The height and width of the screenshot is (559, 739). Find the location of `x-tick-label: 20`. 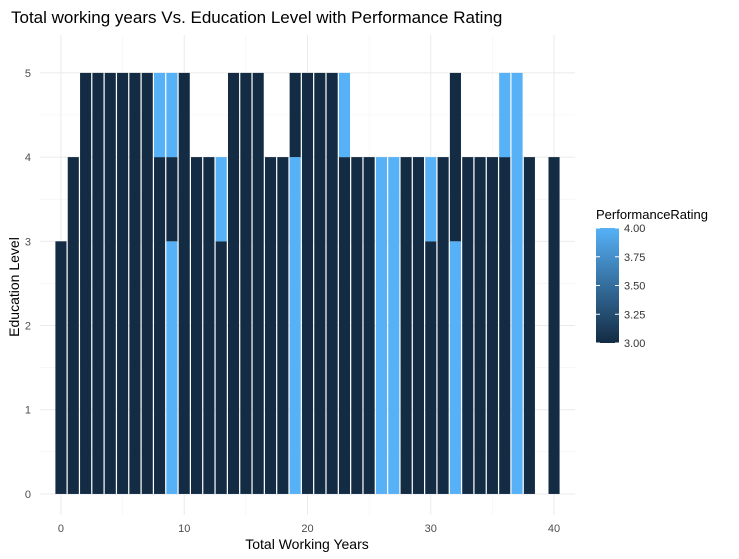

x-tick-label: 20 is located at coordinates (307, 529).